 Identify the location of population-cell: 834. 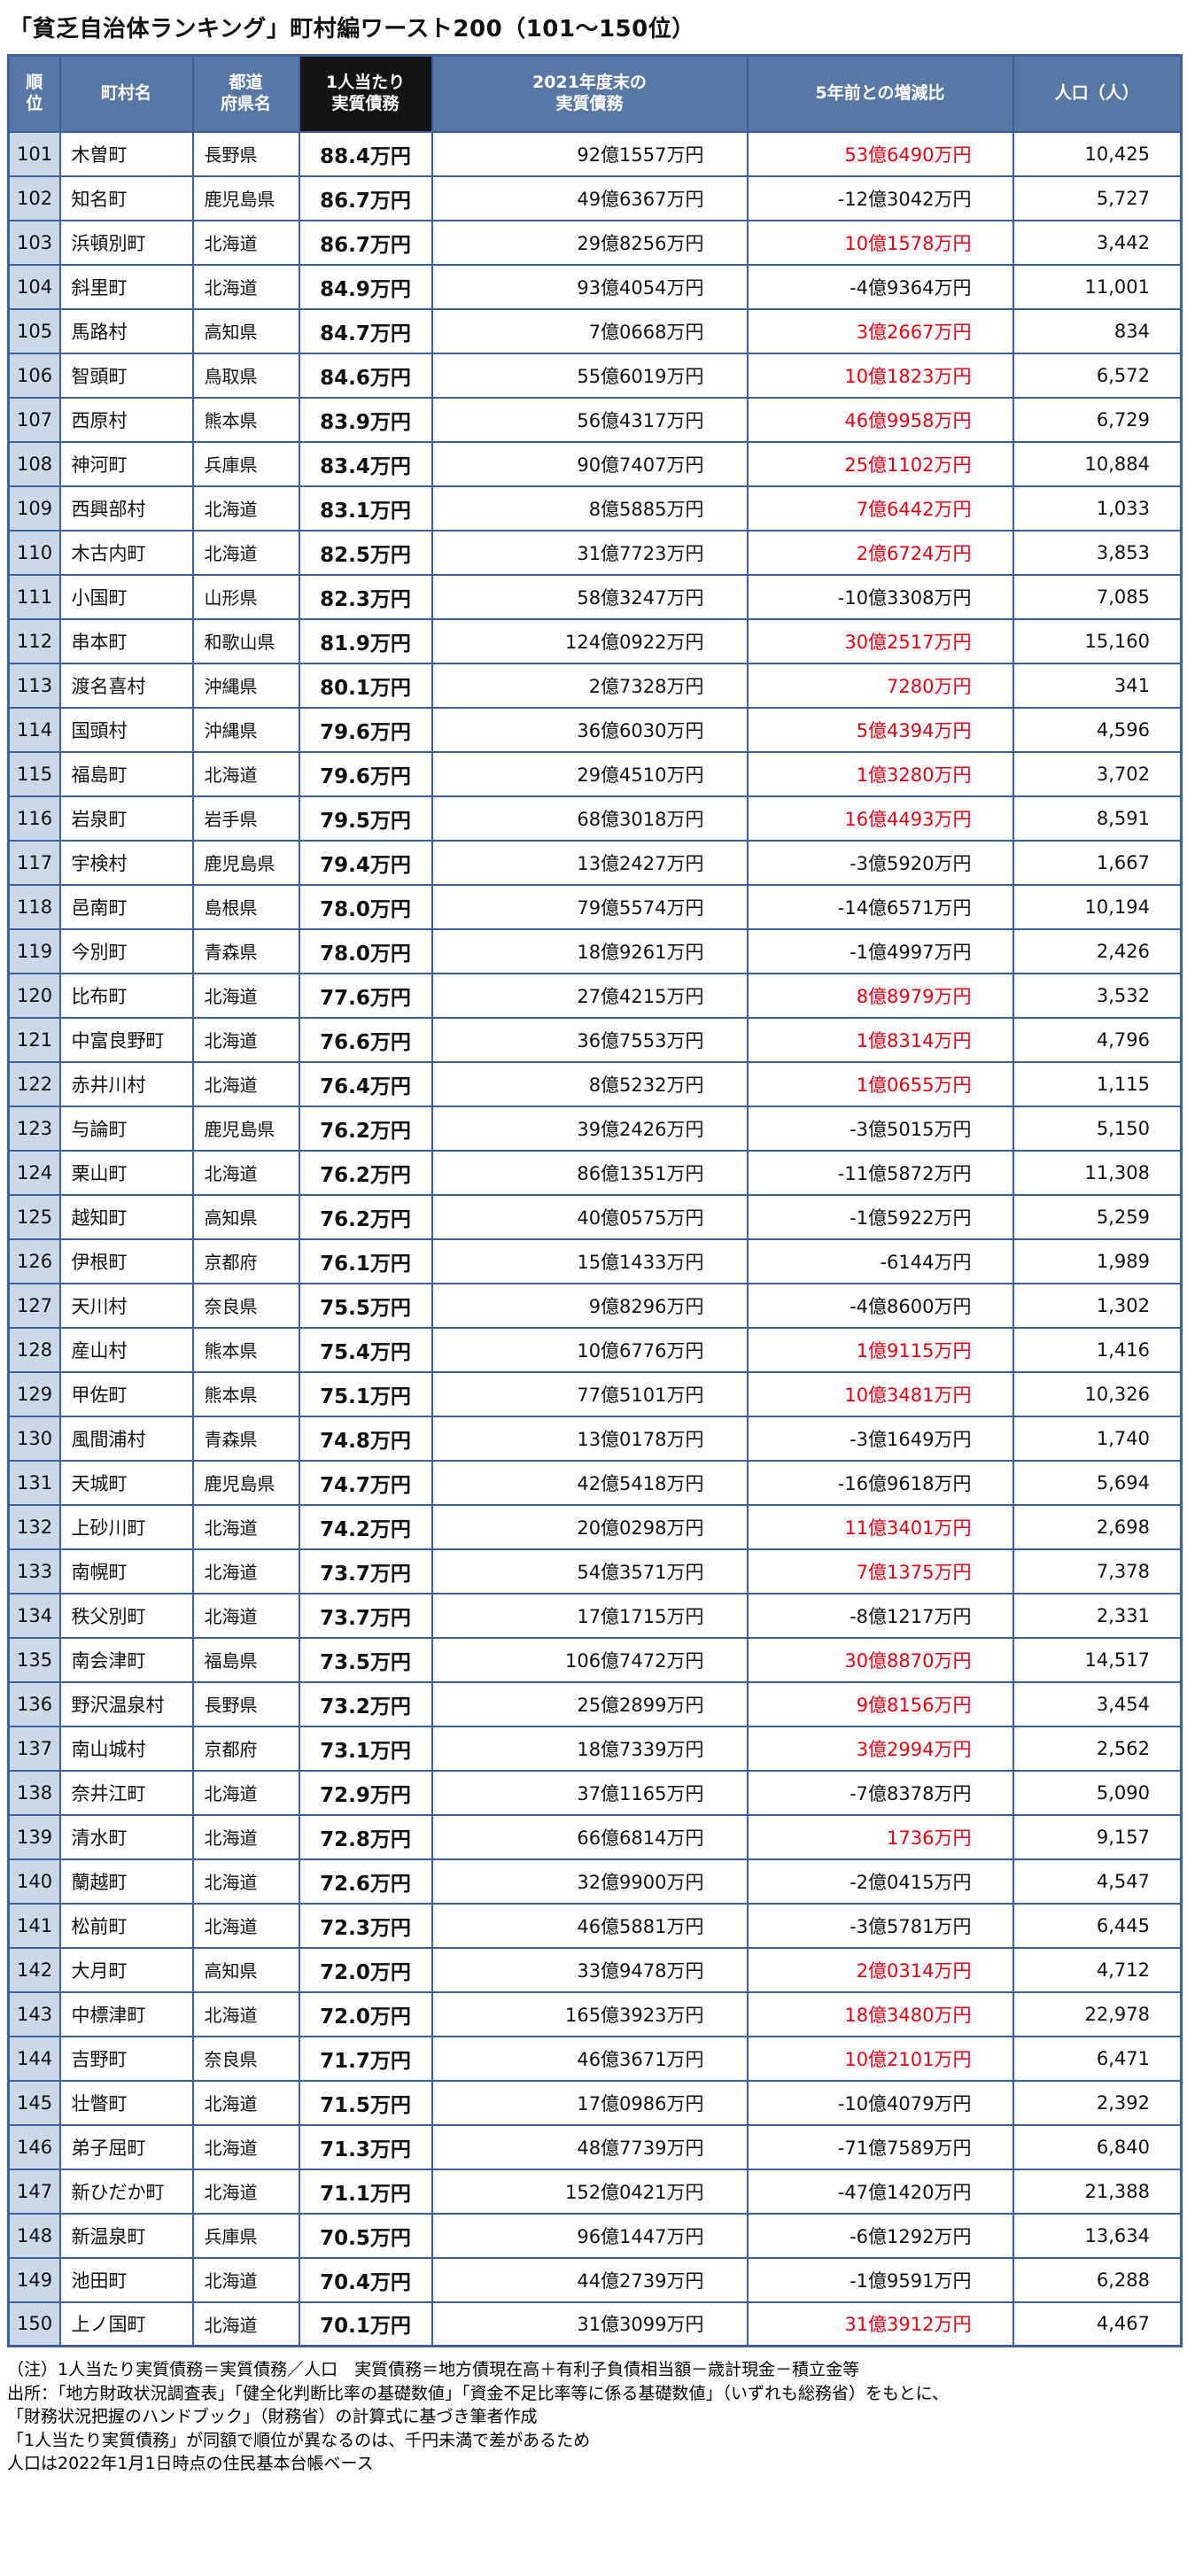
(1097, 330).